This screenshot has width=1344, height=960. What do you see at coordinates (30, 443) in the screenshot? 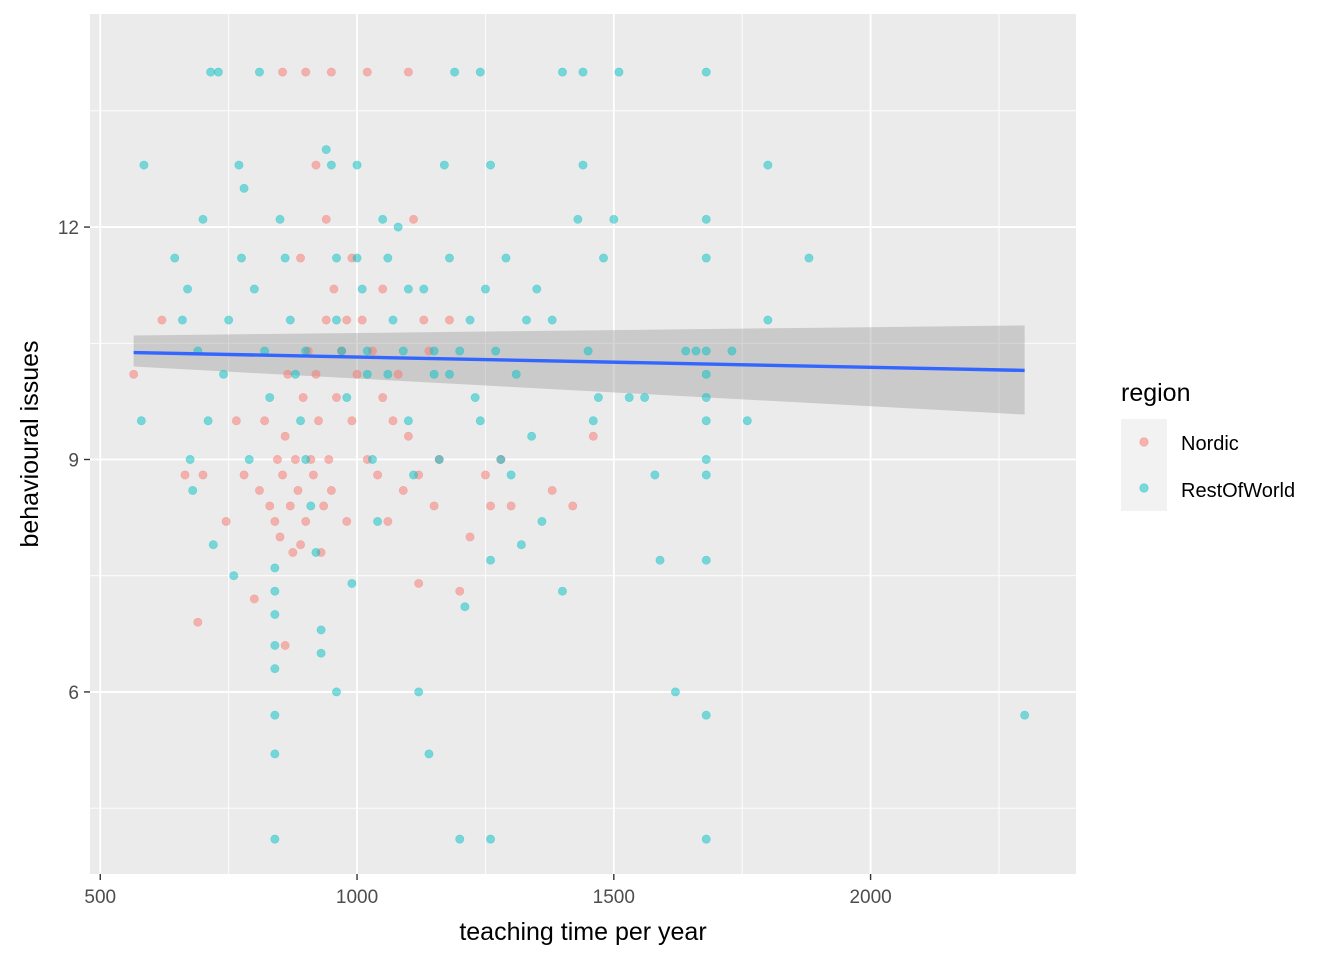
I see `y-axis-title: behavioural issues` at bounding box center [30, 443].